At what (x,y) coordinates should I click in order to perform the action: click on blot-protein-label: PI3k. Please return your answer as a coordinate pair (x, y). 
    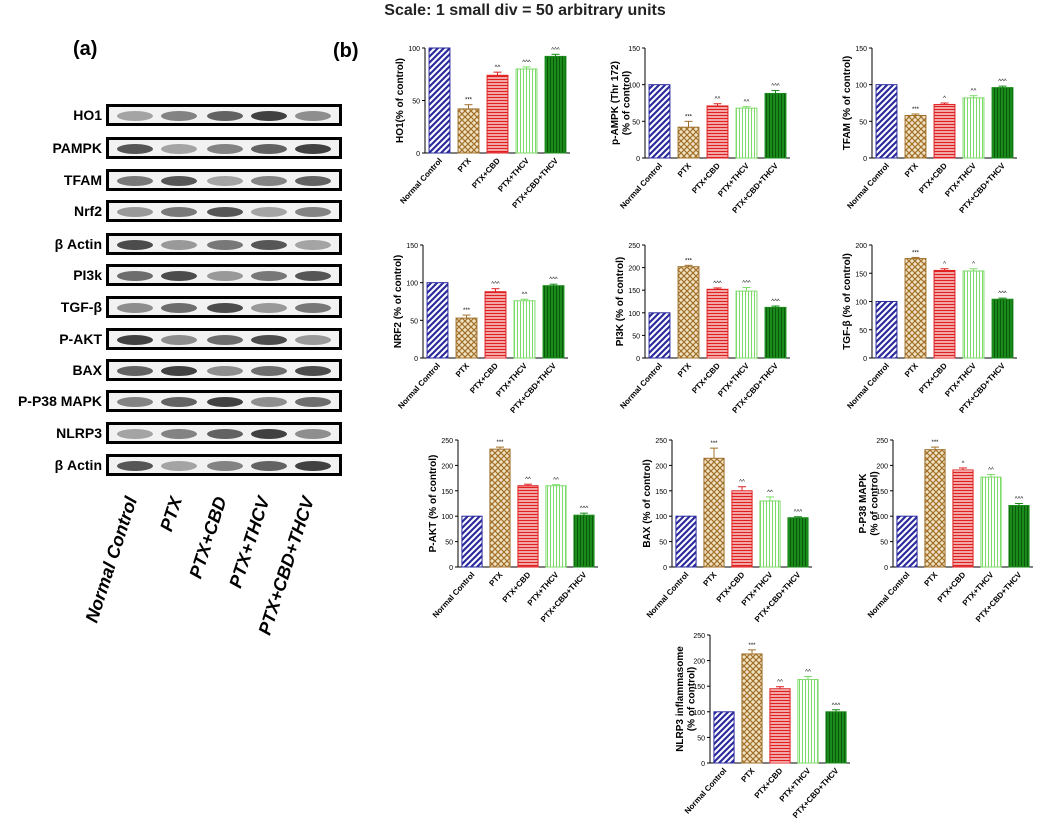
    Looking at the image, I should click on (87, 275).